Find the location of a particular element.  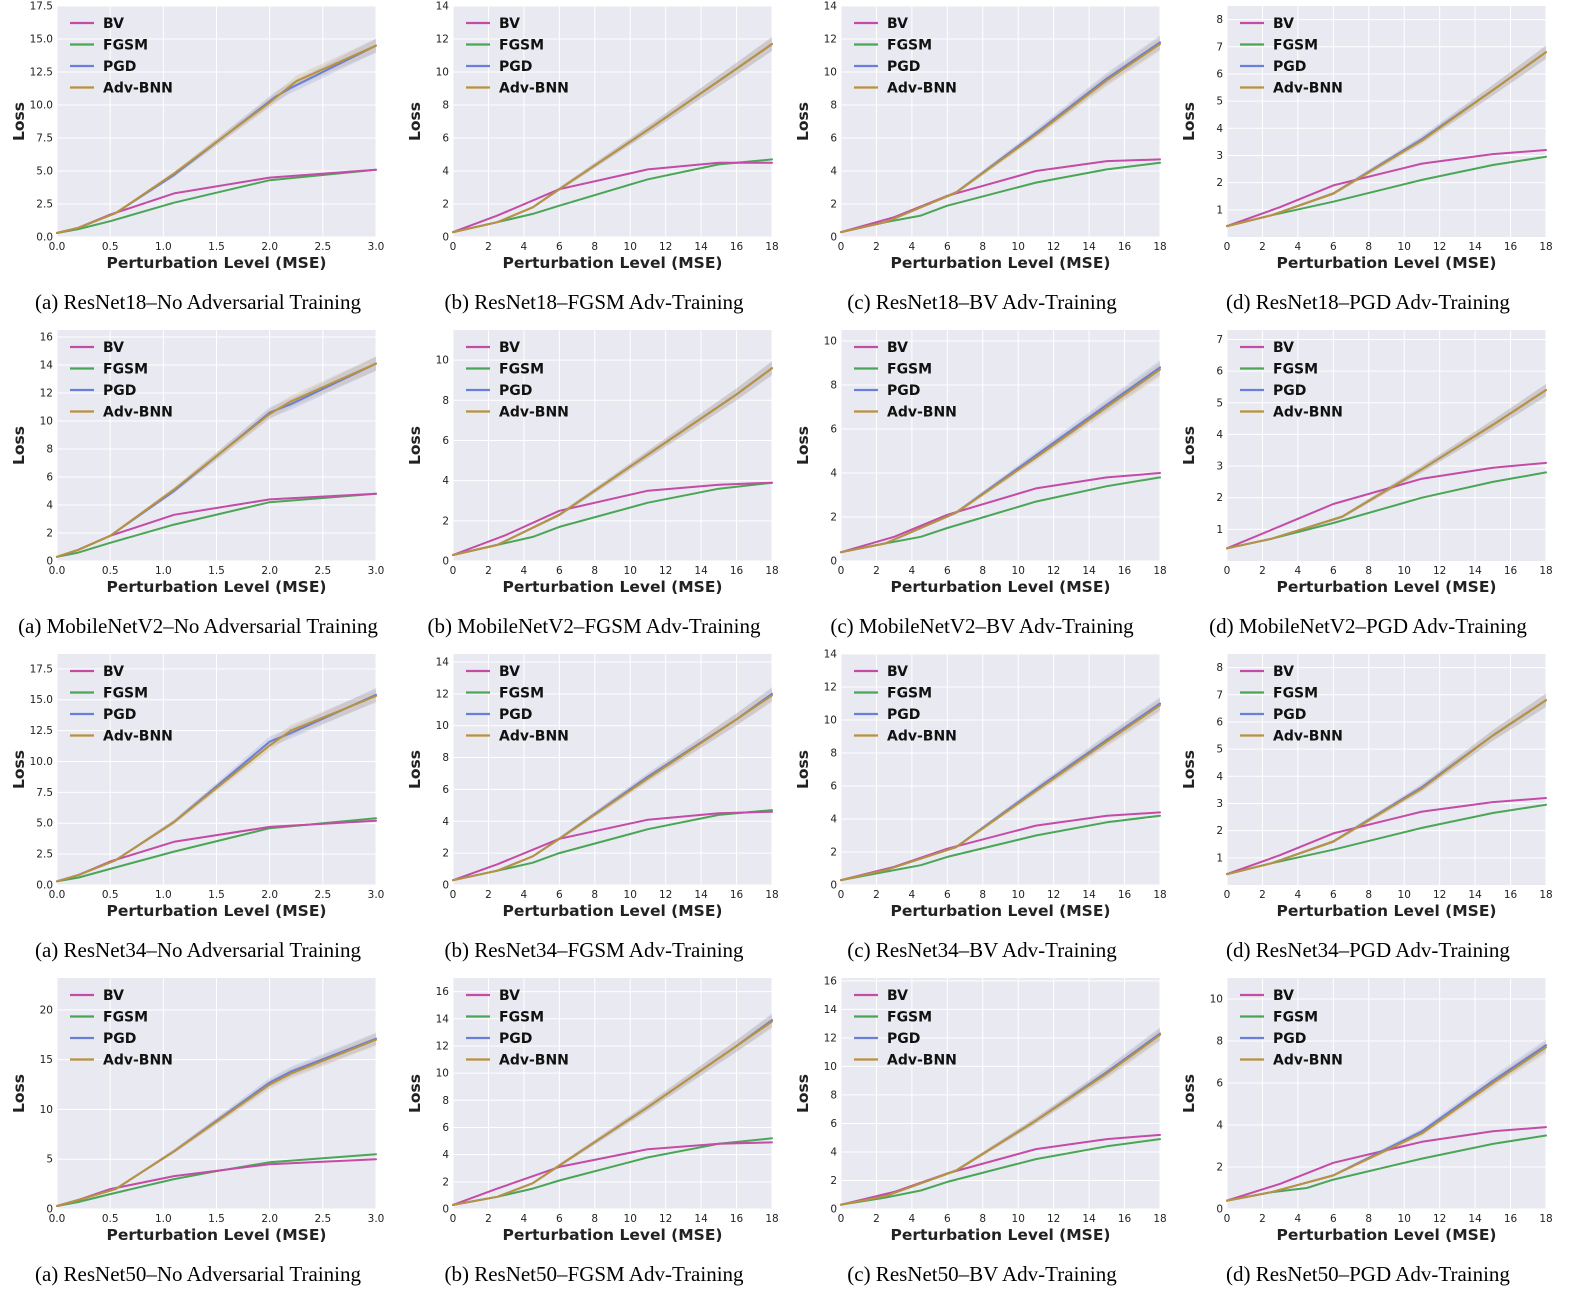

figure-caption: (a) ResNet18–No Adversarial Training is located at coordinates (198, 302).